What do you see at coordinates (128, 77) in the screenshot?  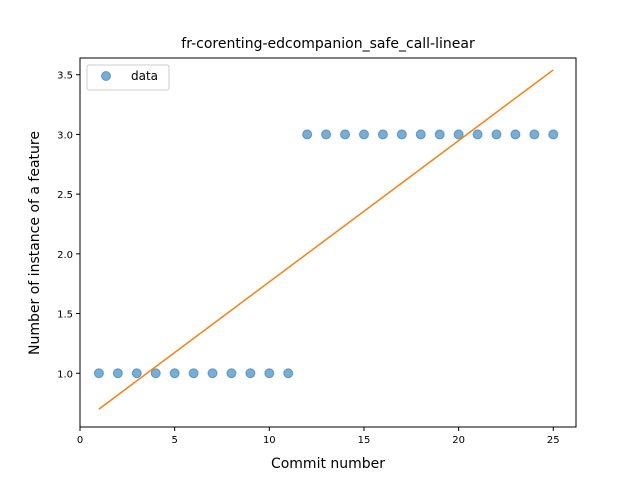 I see `legend: data` at bounding box center [128, 77].